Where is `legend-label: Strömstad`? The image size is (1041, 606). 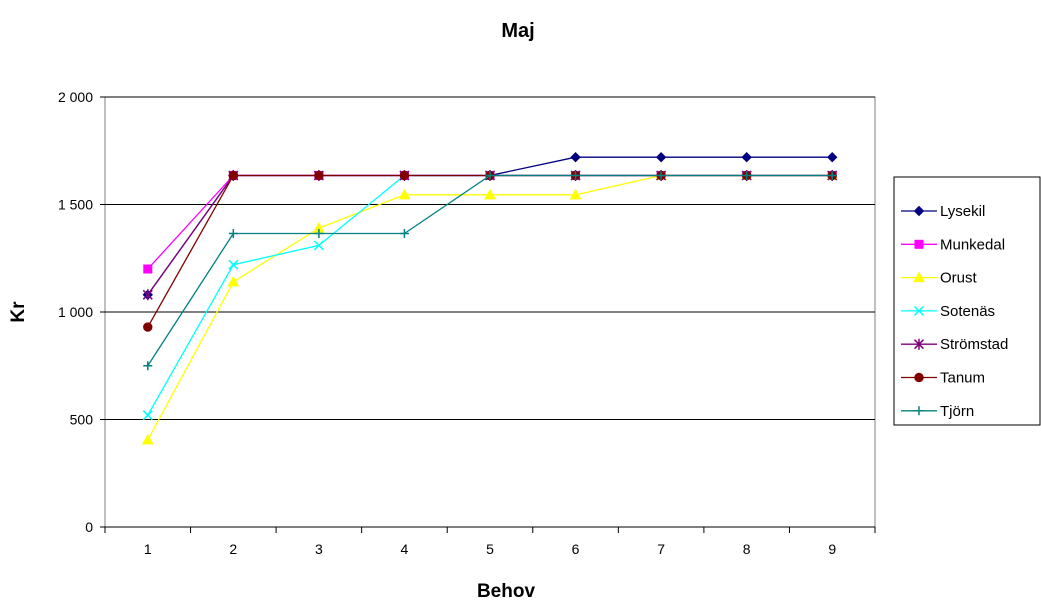
legend-label: Strömstad is located at coordinates (974, 344).